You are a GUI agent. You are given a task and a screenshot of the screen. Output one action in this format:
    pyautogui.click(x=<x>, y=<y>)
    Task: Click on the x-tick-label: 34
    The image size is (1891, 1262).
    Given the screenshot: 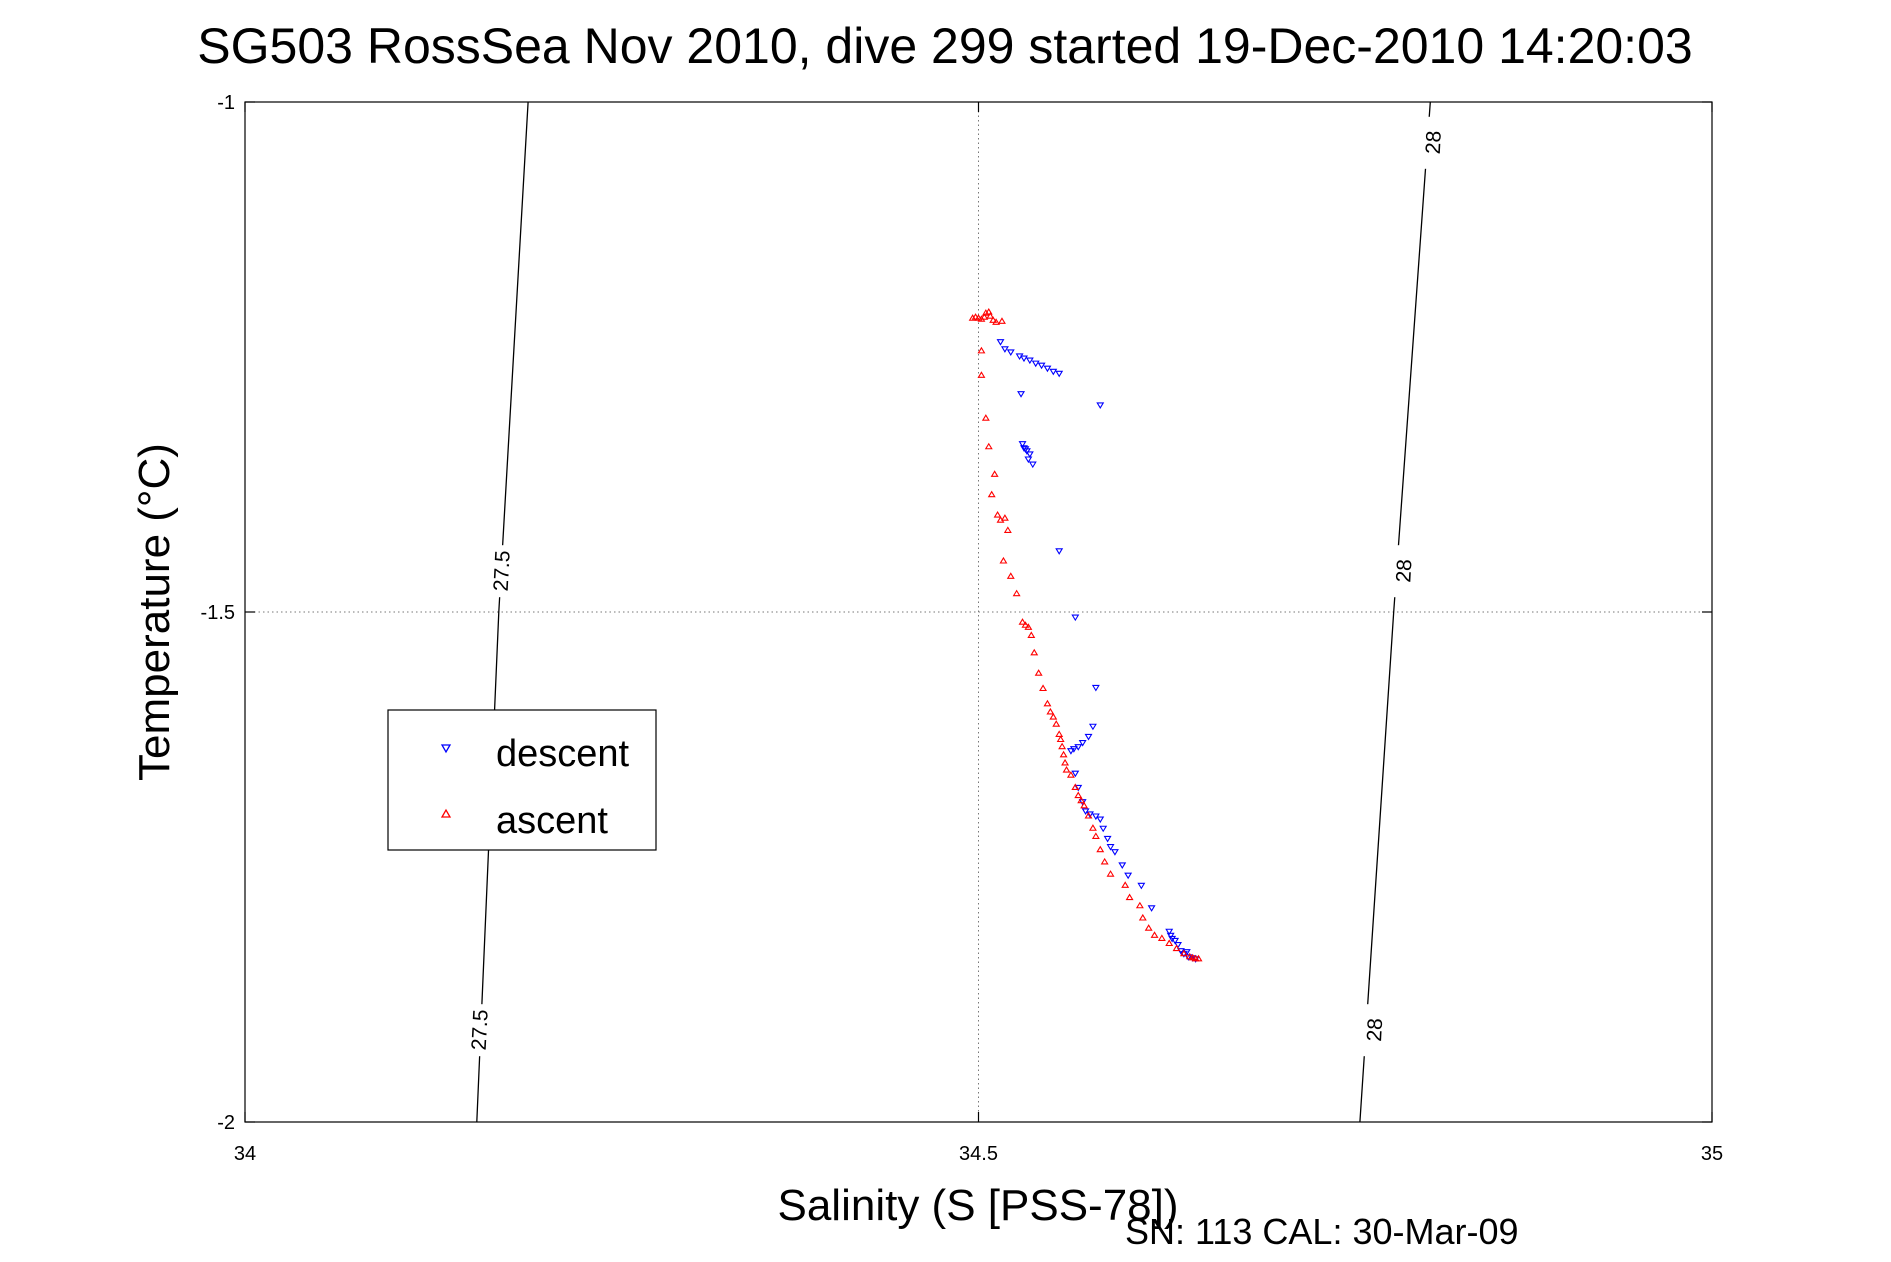 What is the action you would take?
    pyautogui.click(x=245, y=1154)
    